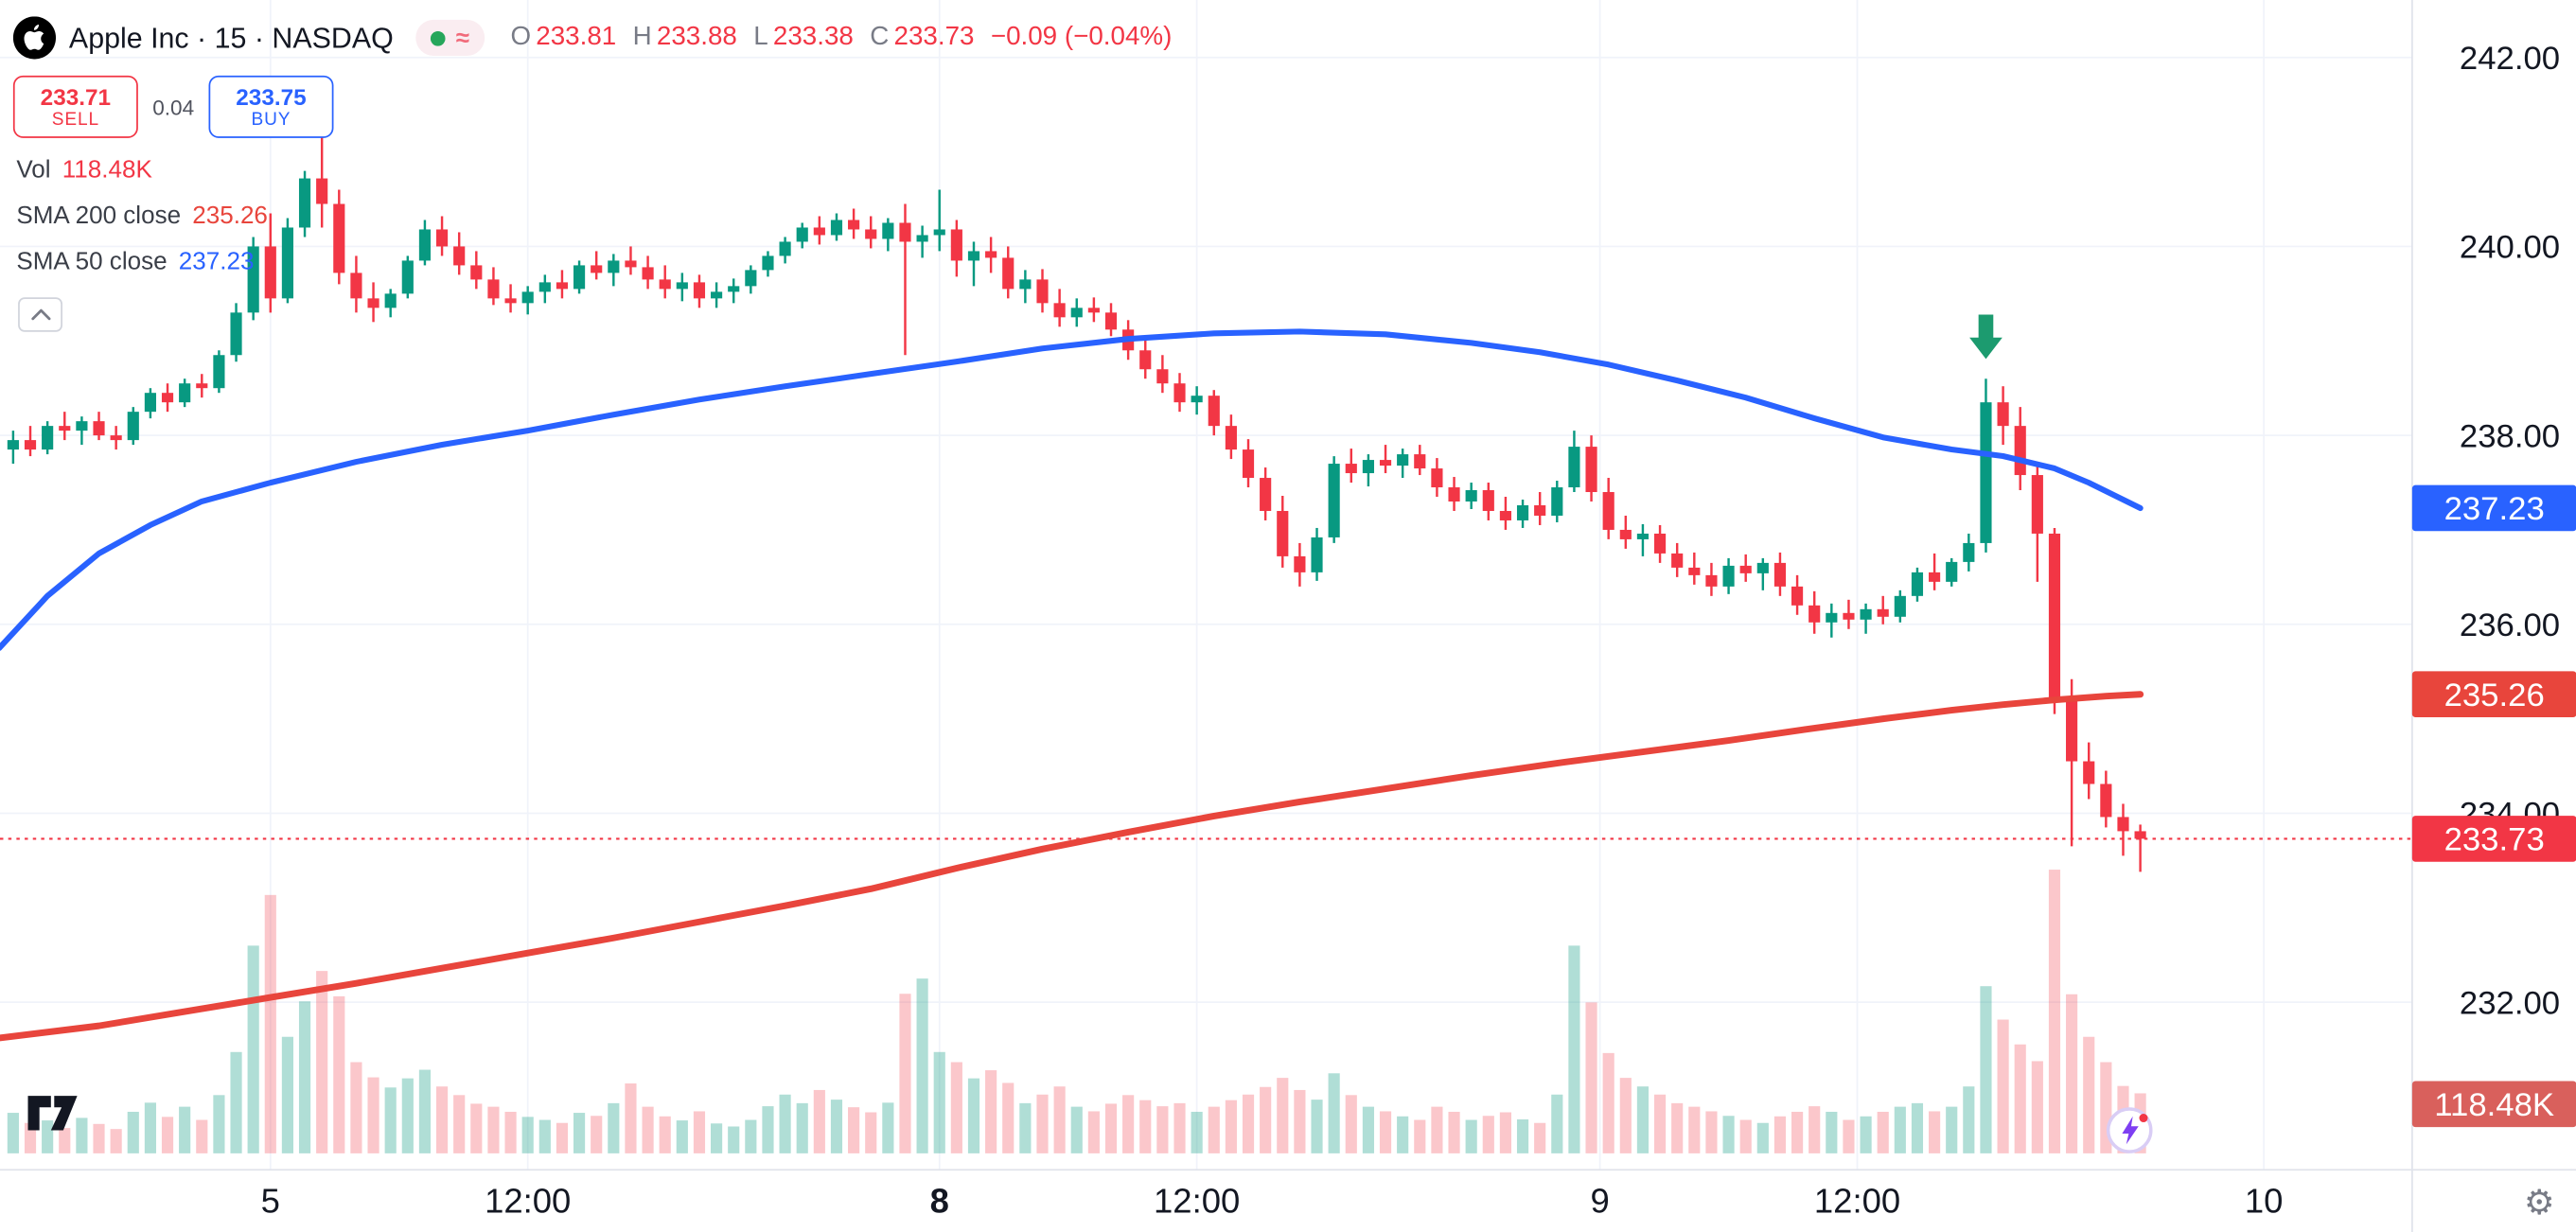 The height and width of the screenshot is (1232, 2576). I want to click on time-tick-label: 9, so click(1599, 1200).